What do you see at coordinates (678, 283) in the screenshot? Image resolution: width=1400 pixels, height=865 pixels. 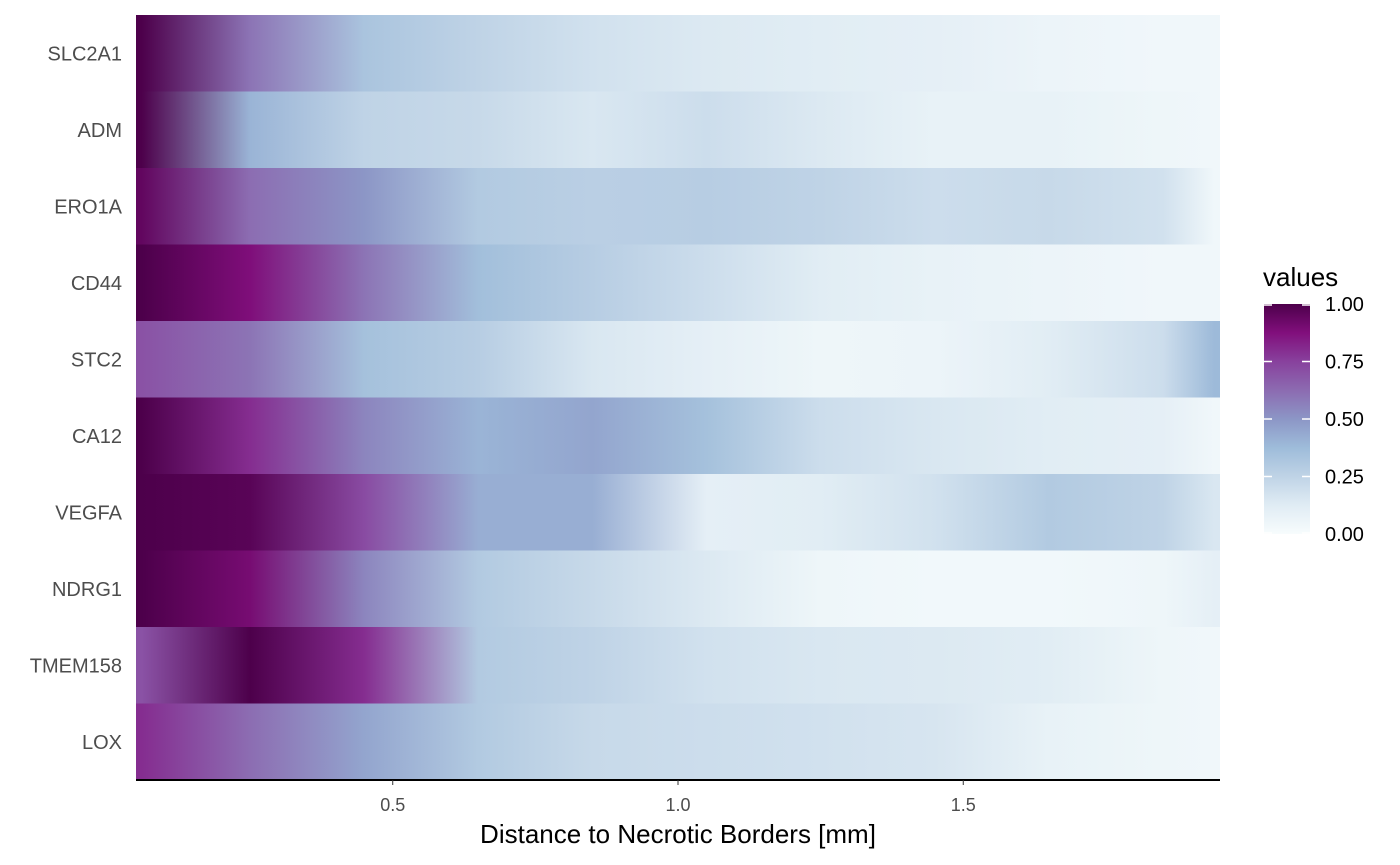 I see `heatmap-row-cd44` at bounding box center [678, 283].